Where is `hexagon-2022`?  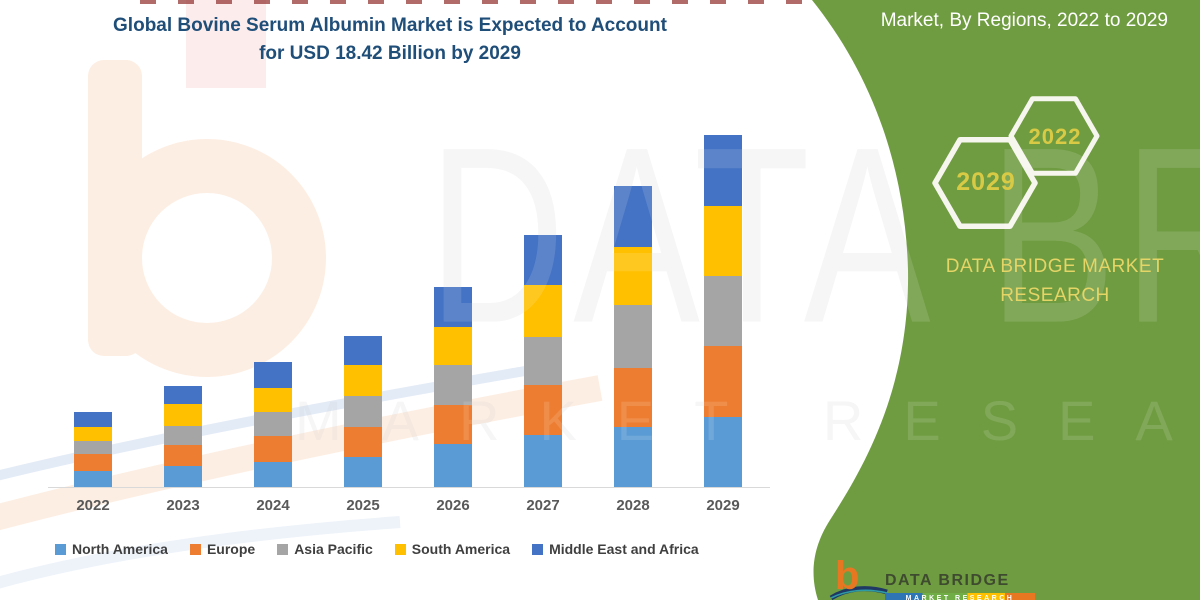
hexagon-2022 is located at coordinates (1054, 136).